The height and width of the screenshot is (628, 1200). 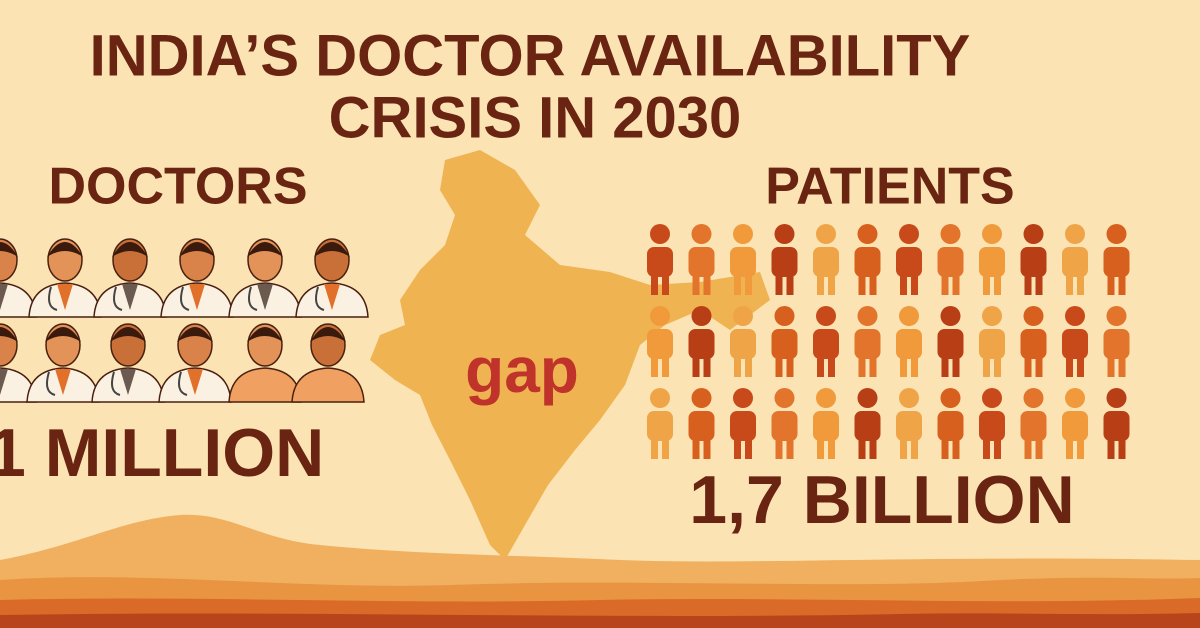 What do you see at coordinates (530, 55) in the screenshot?
I see `title-line: INDIA’S DOCTOR AVAILABILITY` at bounding box center [530, 55].